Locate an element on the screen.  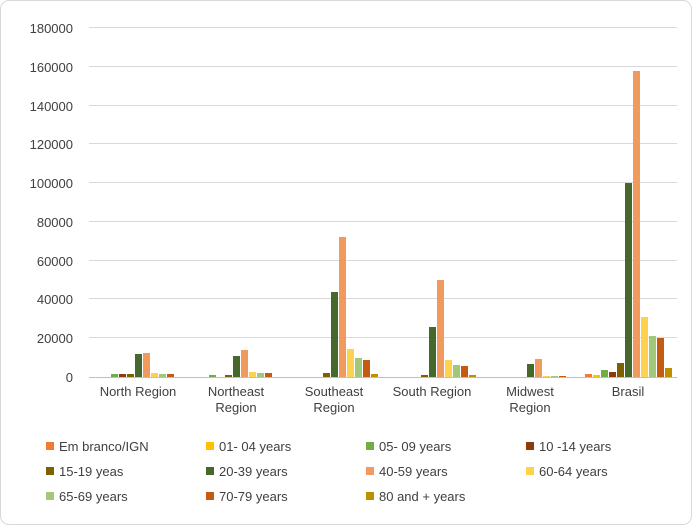
legend-label: 20-39 years is located at coordinates (253, 471).